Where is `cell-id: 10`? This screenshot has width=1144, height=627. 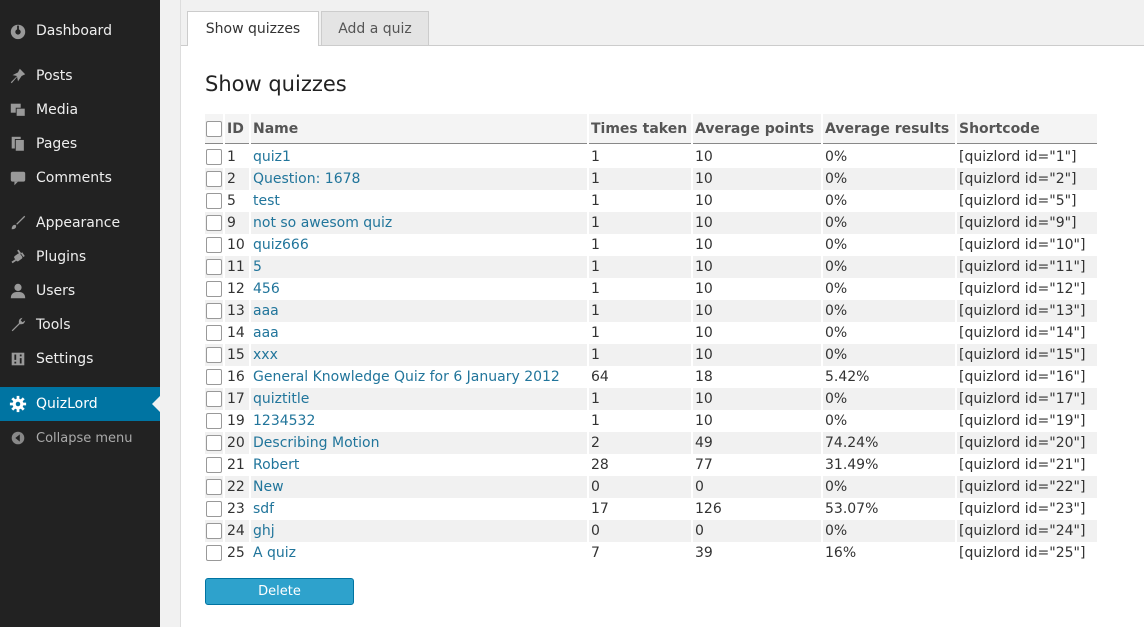 cell-id: 10 is located at coordinates (237, 245).